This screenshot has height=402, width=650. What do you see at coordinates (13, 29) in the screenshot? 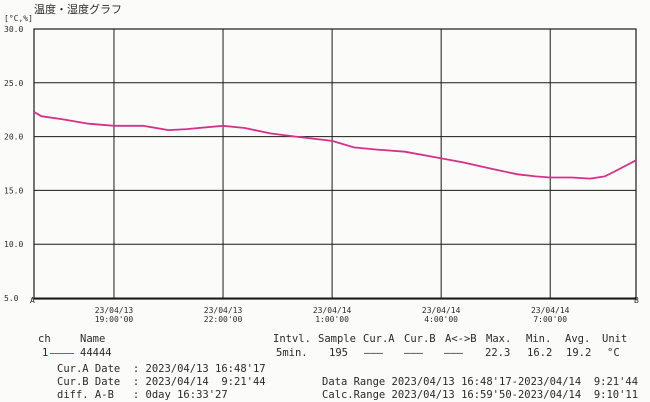
I see `y-tick-label: 30.0` at bounding box center [13, 29].